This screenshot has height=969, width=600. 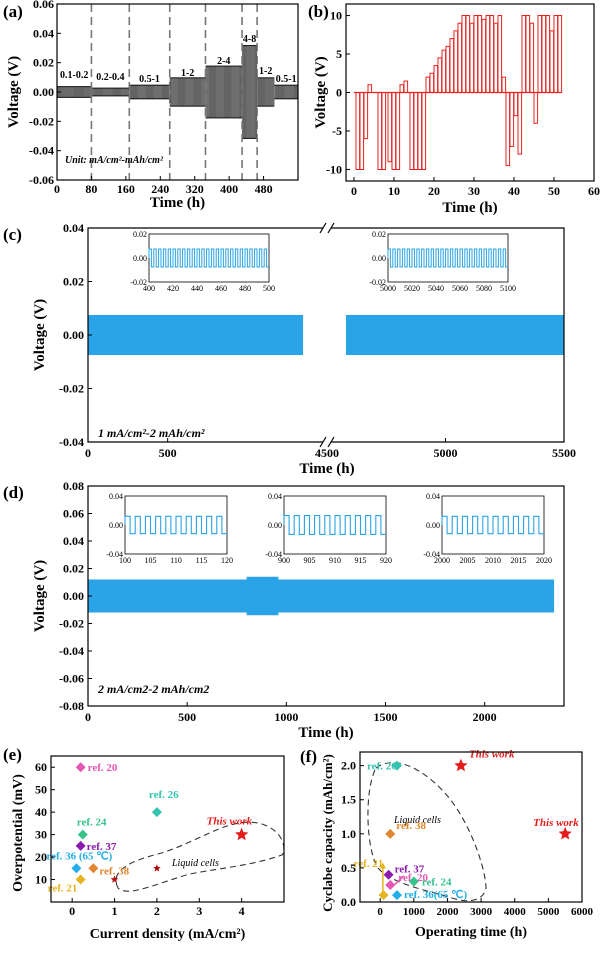 I want to click on point-label: ref. 38, so click(x=411, y=826).